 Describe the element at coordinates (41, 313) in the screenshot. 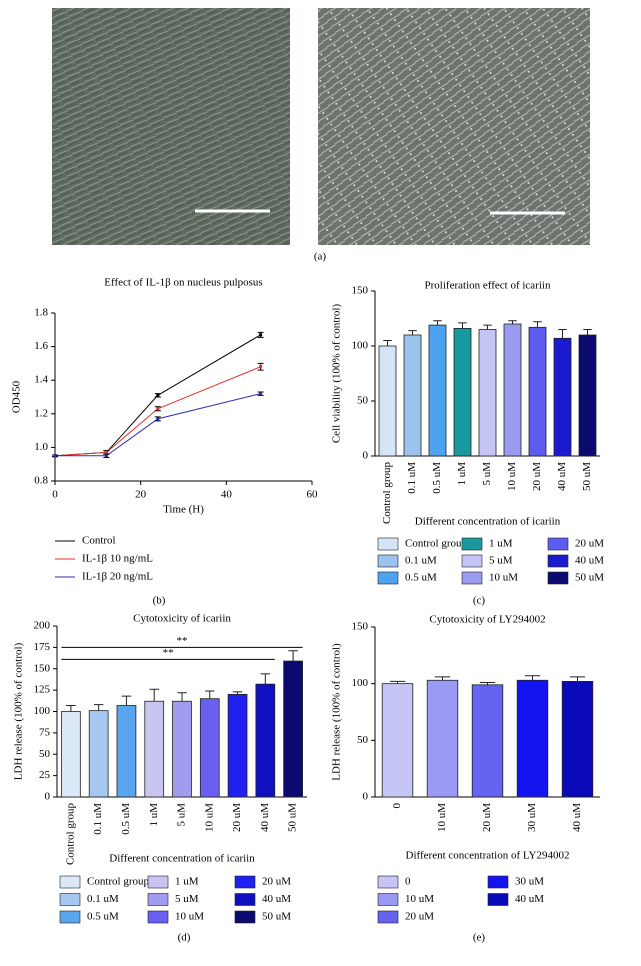

I see `y-tick-label: 1.8` at that location.